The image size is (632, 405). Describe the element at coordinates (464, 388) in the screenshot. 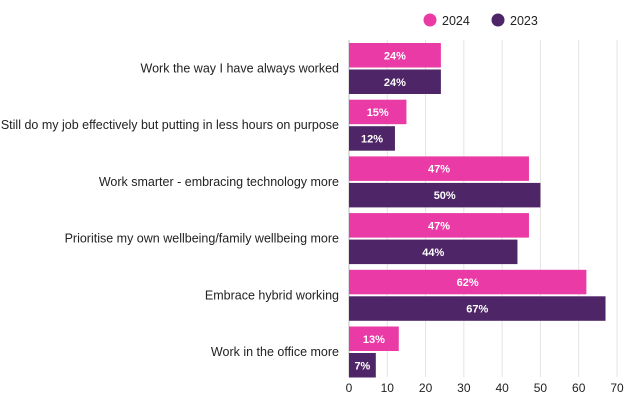

I see `x-tick-label: 30` at that location.